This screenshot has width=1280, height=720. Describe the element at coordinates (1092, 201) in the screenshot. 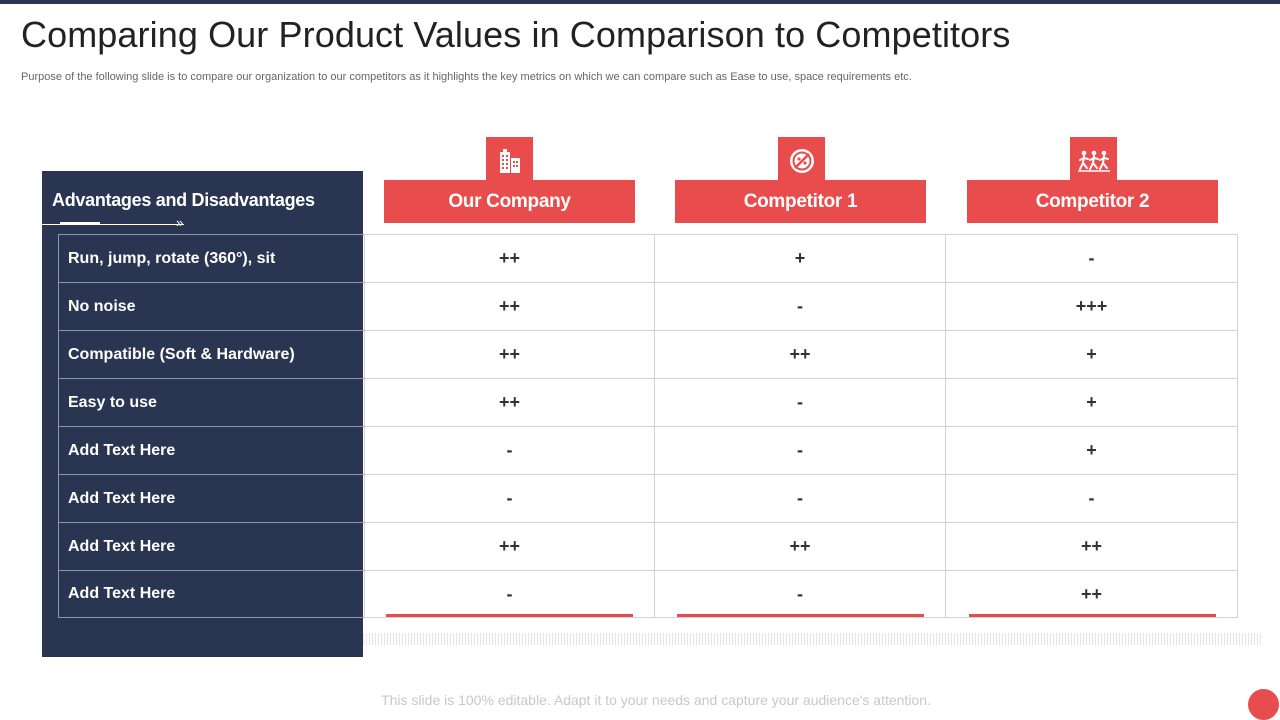

I see `column-header-competitor-2: Competitor 2` at that location.